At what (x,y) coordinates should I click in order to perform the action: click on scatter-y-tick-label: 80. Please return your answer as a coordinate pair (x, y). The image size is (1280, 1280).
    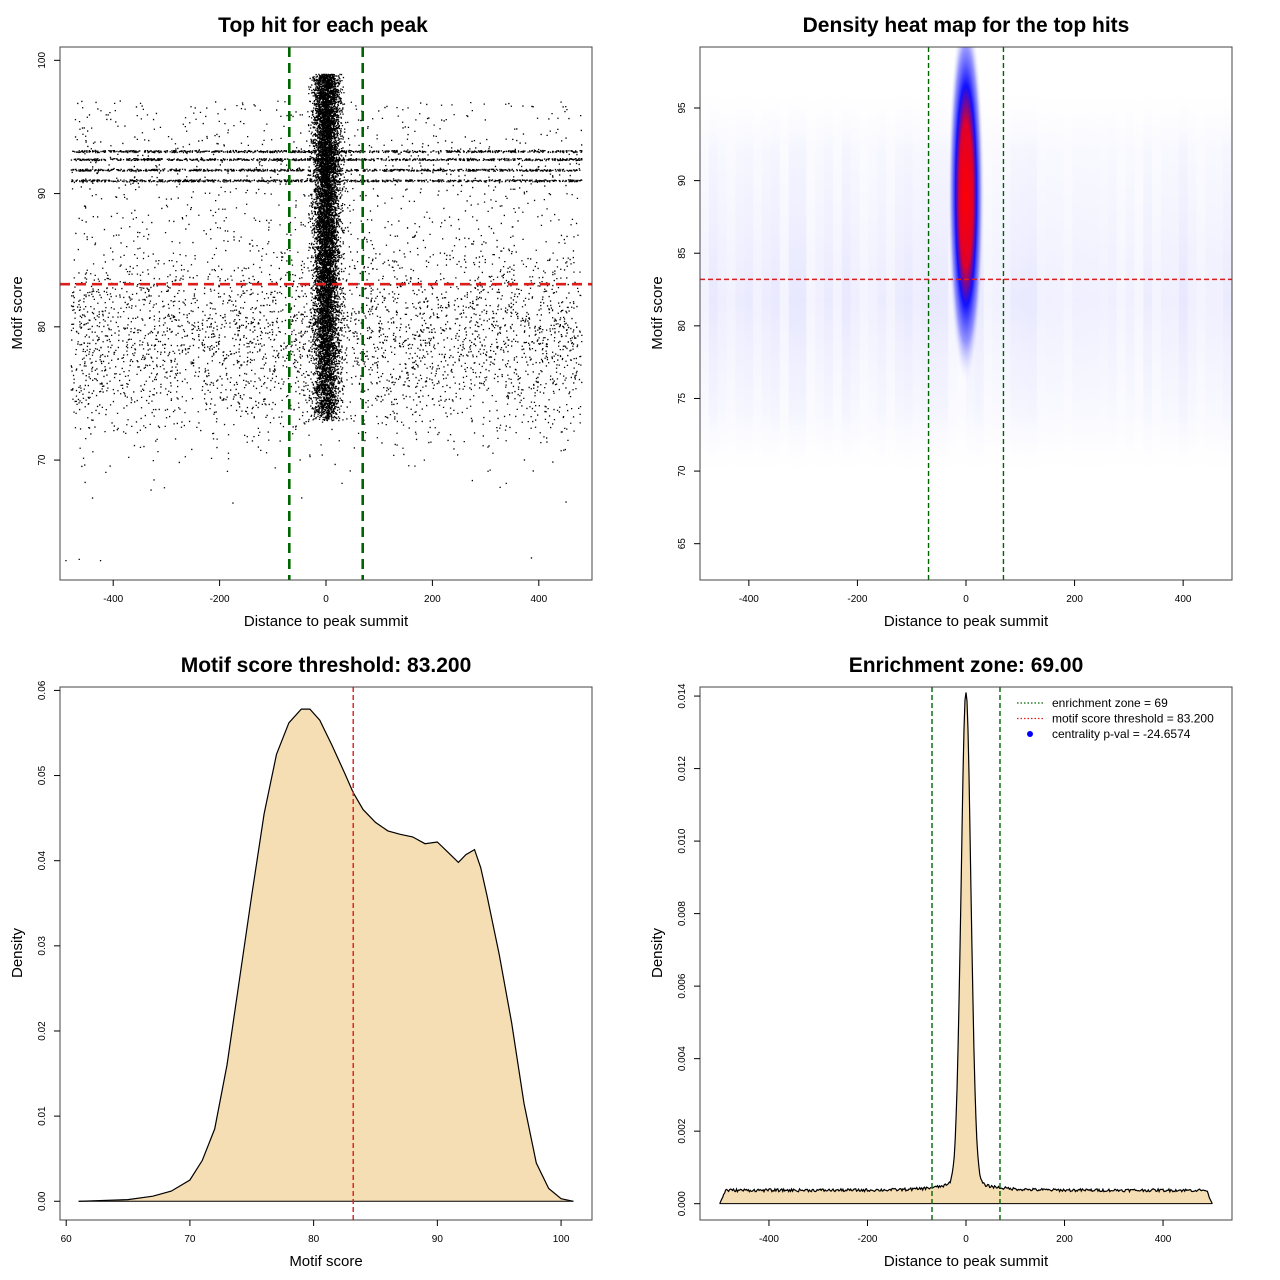
    Looking at the image, I should click on (42, 327).